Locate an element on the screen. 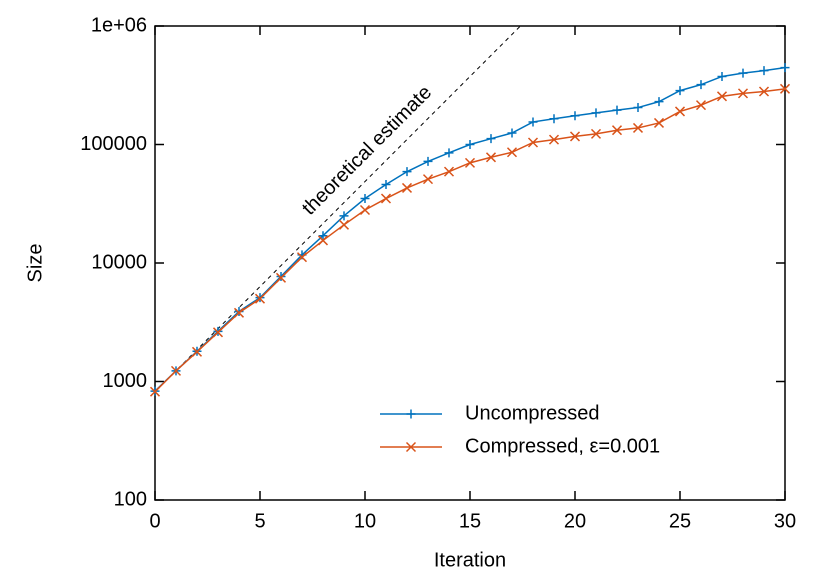  y-tick-label: 1000 is located at coordinates (125, 381).